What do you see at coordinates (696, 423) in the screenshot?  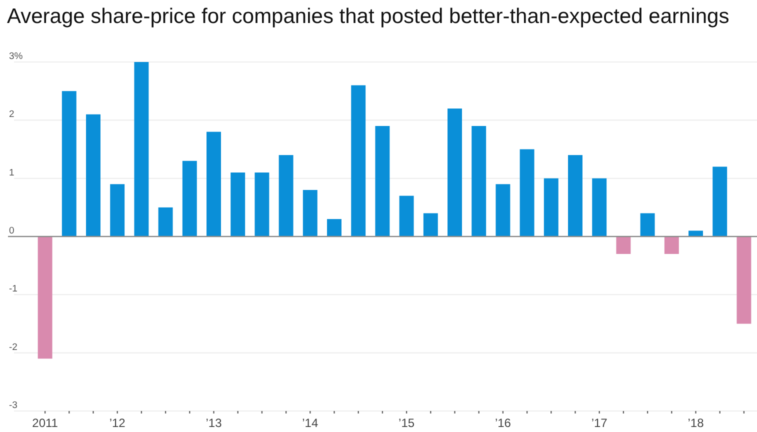 I see `x-tick-label: ’18` at bounding box center [696, 423].